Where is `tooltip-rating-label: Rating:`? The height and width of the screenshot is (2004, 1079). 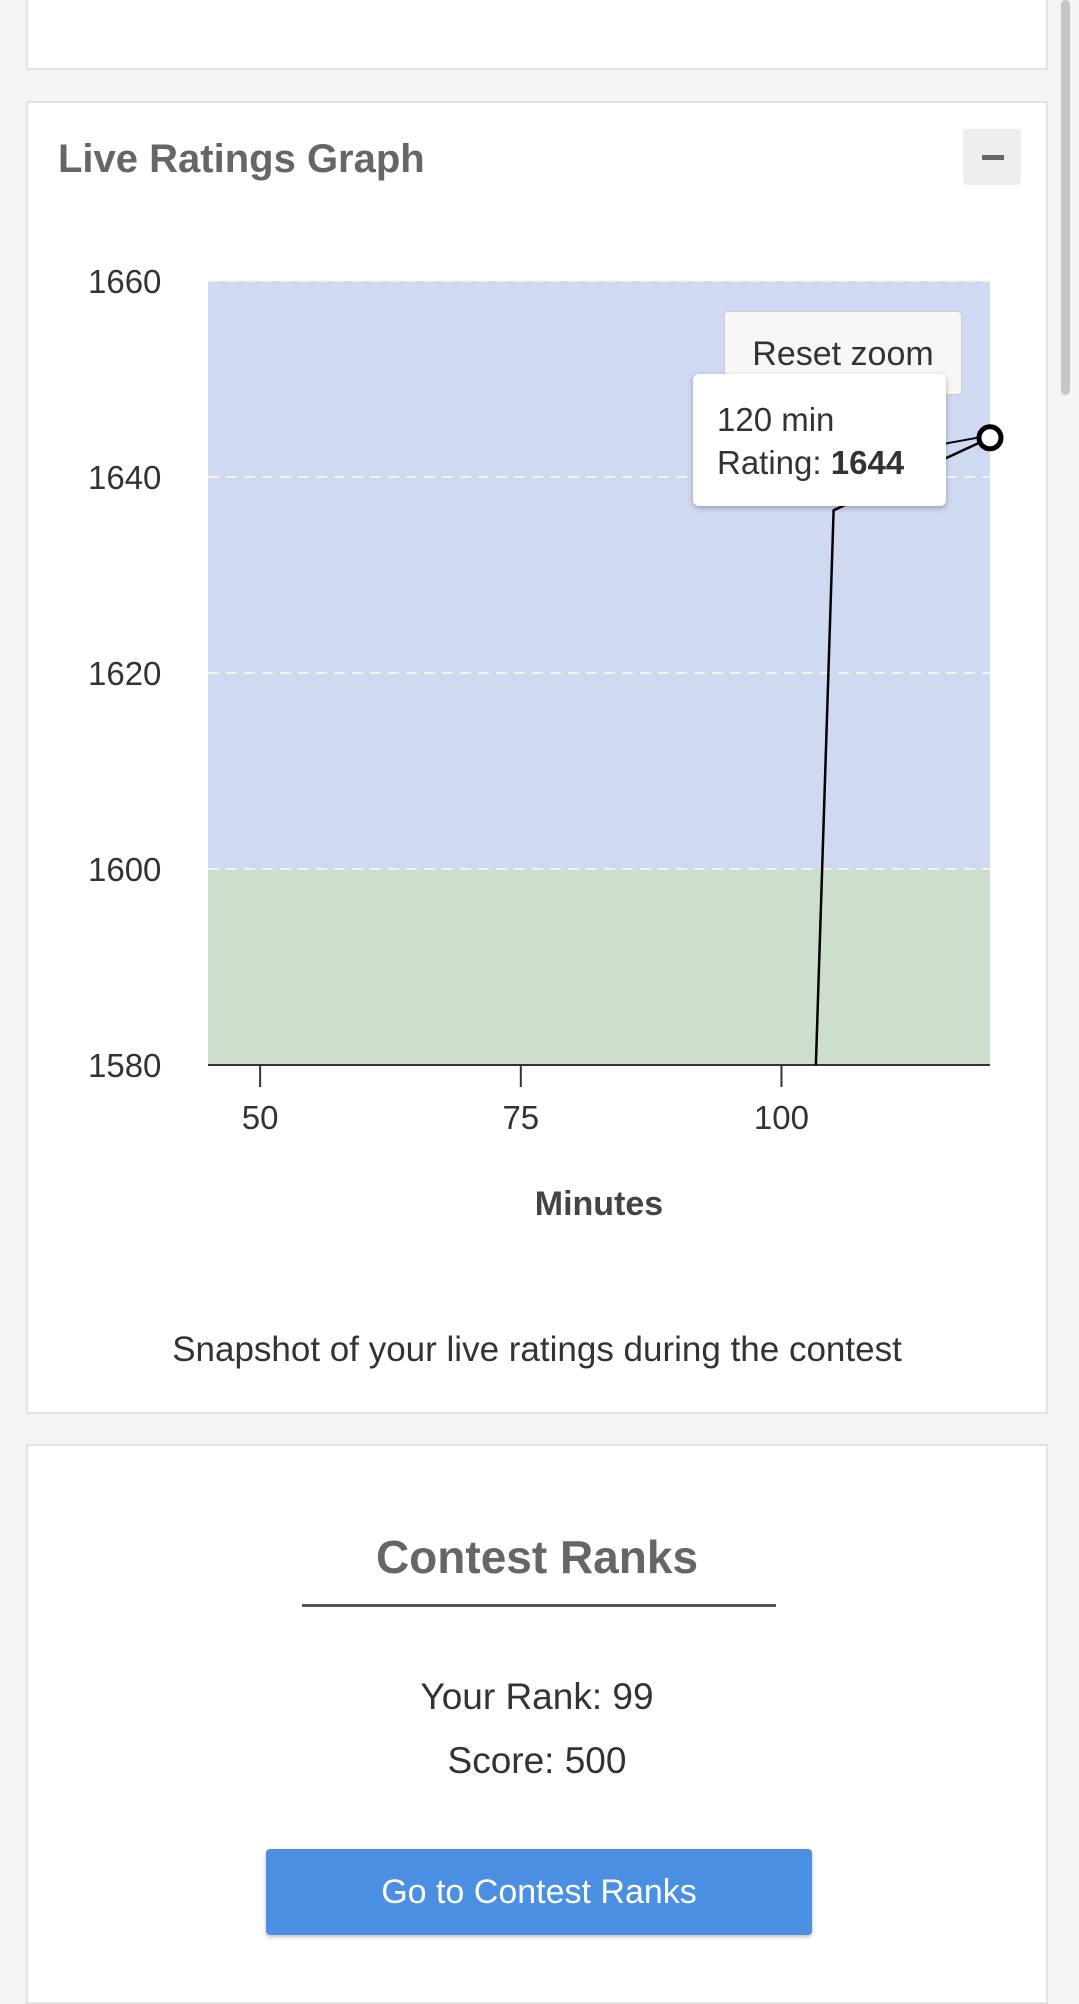 tooltip-rating-label: Rating: is located at coordinates (774, 462).